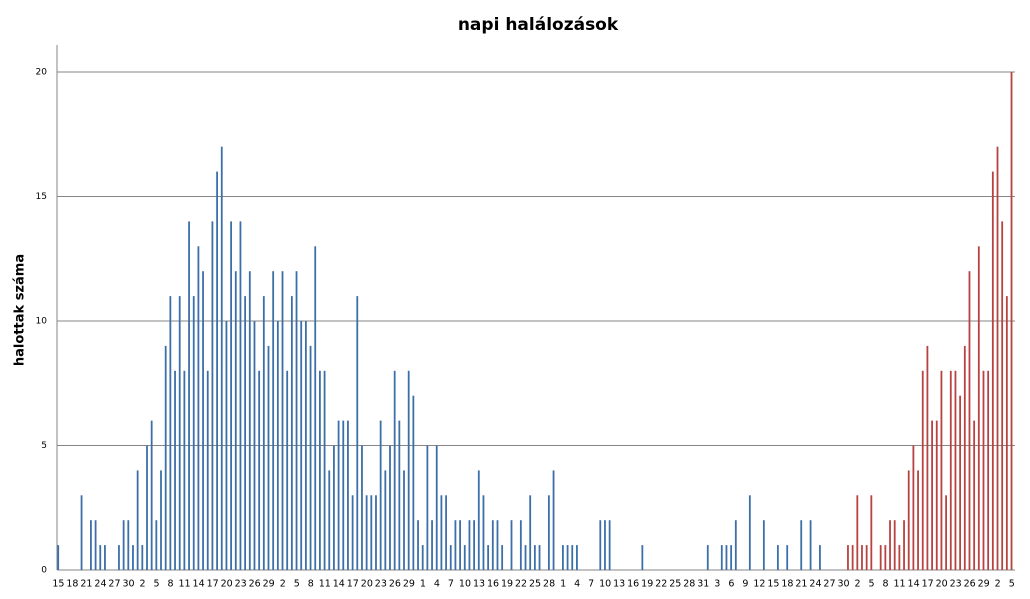  I want to click on x-tick-label: 27, so click(114, 584).